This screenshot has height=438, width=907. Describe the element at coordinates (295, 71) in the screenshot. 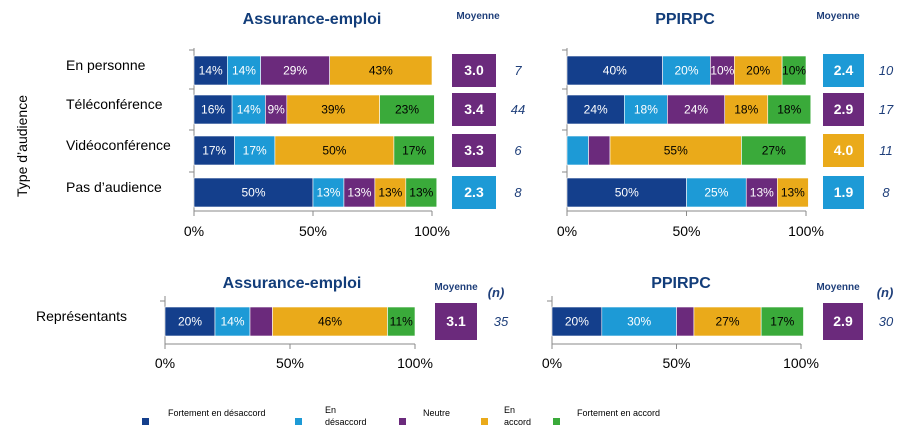

I see `bar-data-label: 29%` at that location.